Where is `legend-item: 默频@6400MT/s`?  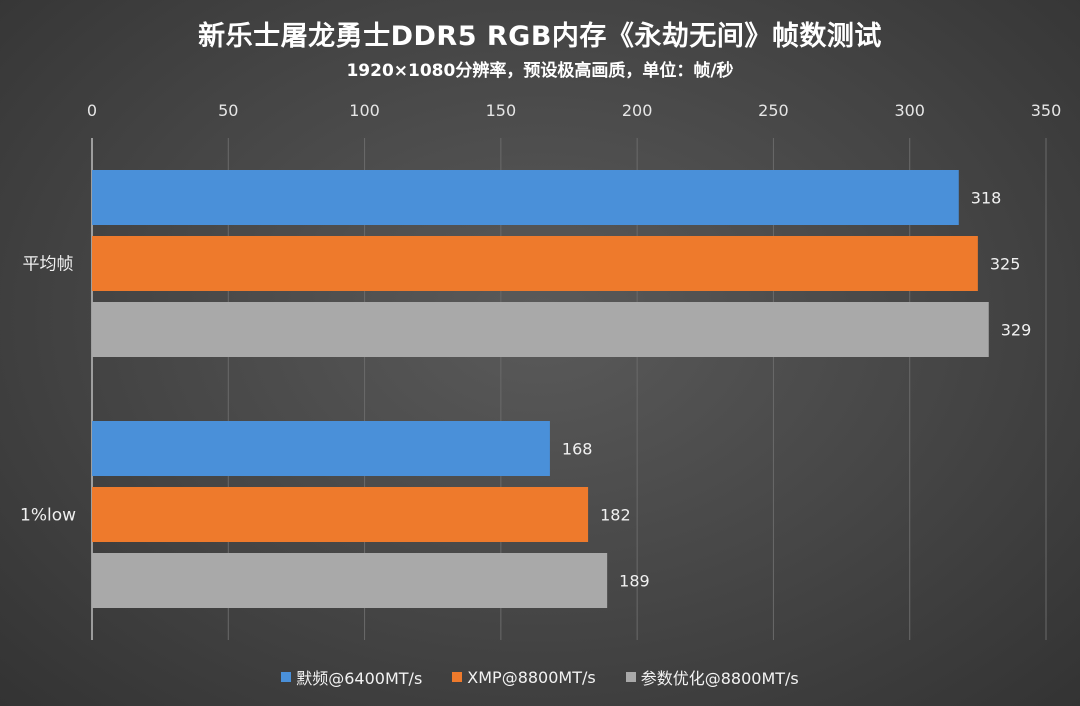 legend-item: 默频@6400MT/s is located at coordinates (351, 677).